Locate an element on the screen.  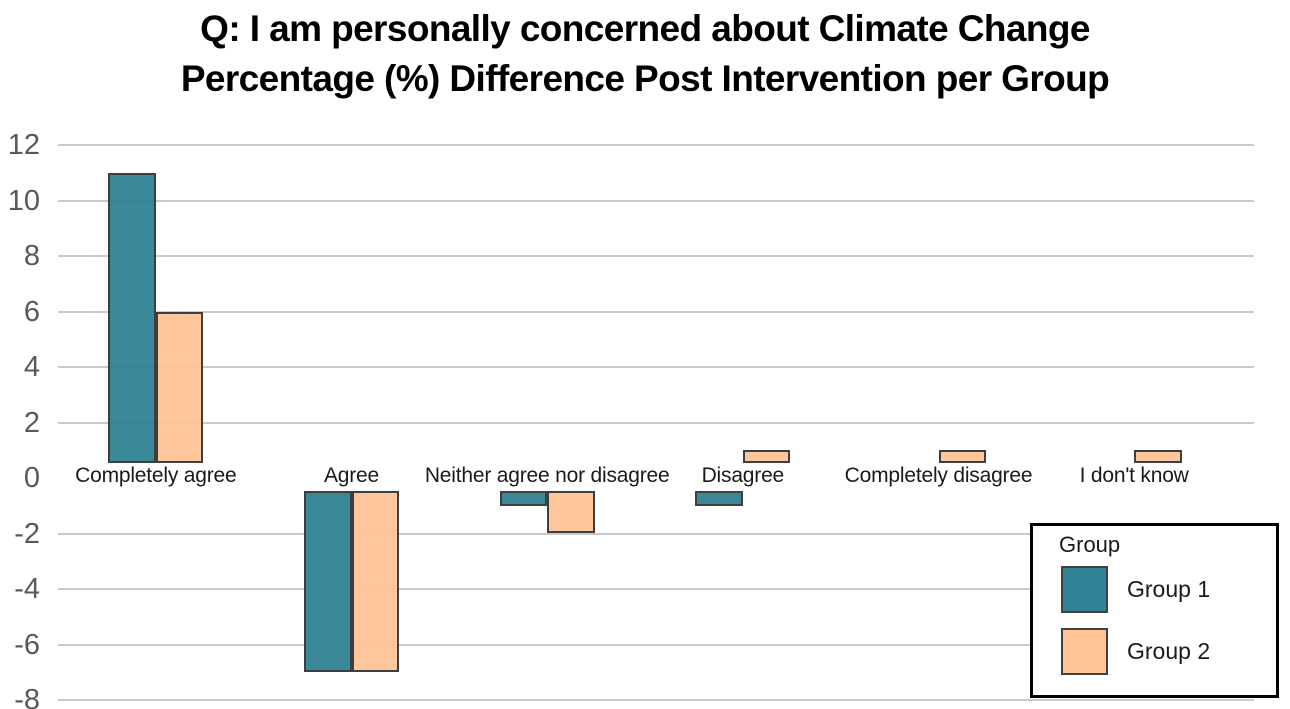
y-tick-label--8: -8 is located at coordinates (27, 696).